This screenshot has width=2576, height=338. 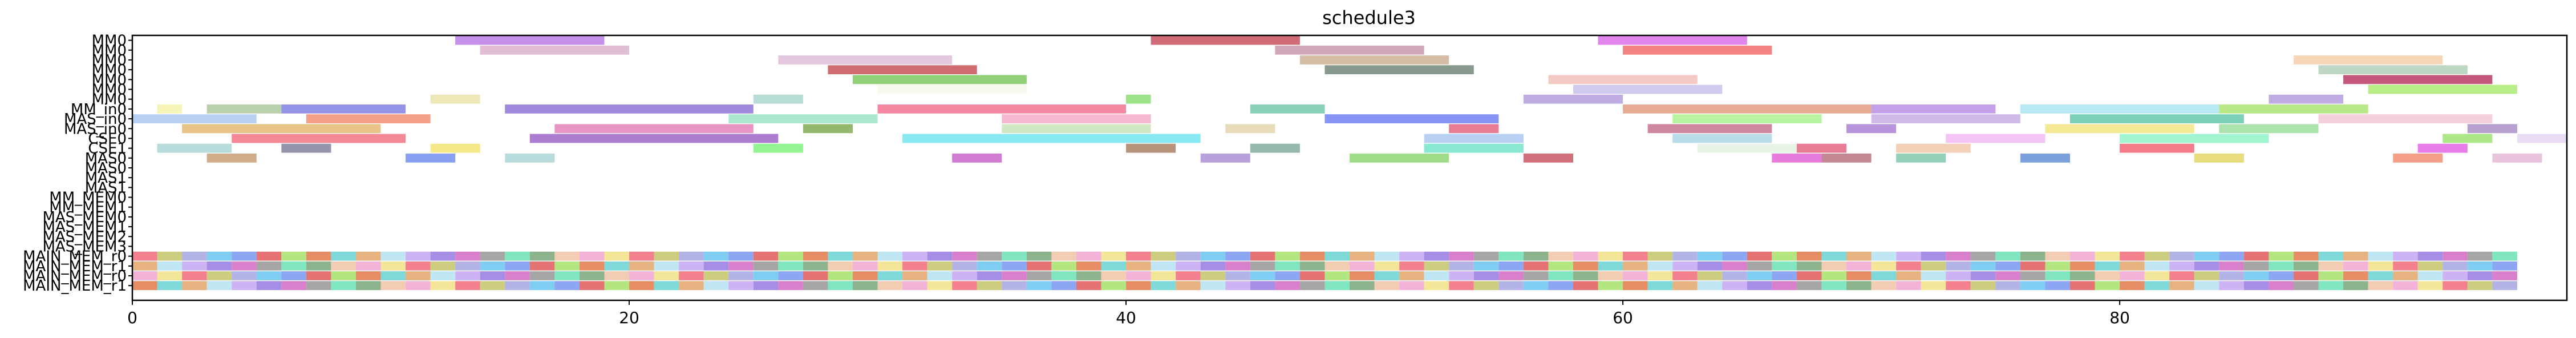 What do you see at coordinates (132, 317) in the screenshot?
I see `x-tick-label: 0` at bounding box center [132, 317].